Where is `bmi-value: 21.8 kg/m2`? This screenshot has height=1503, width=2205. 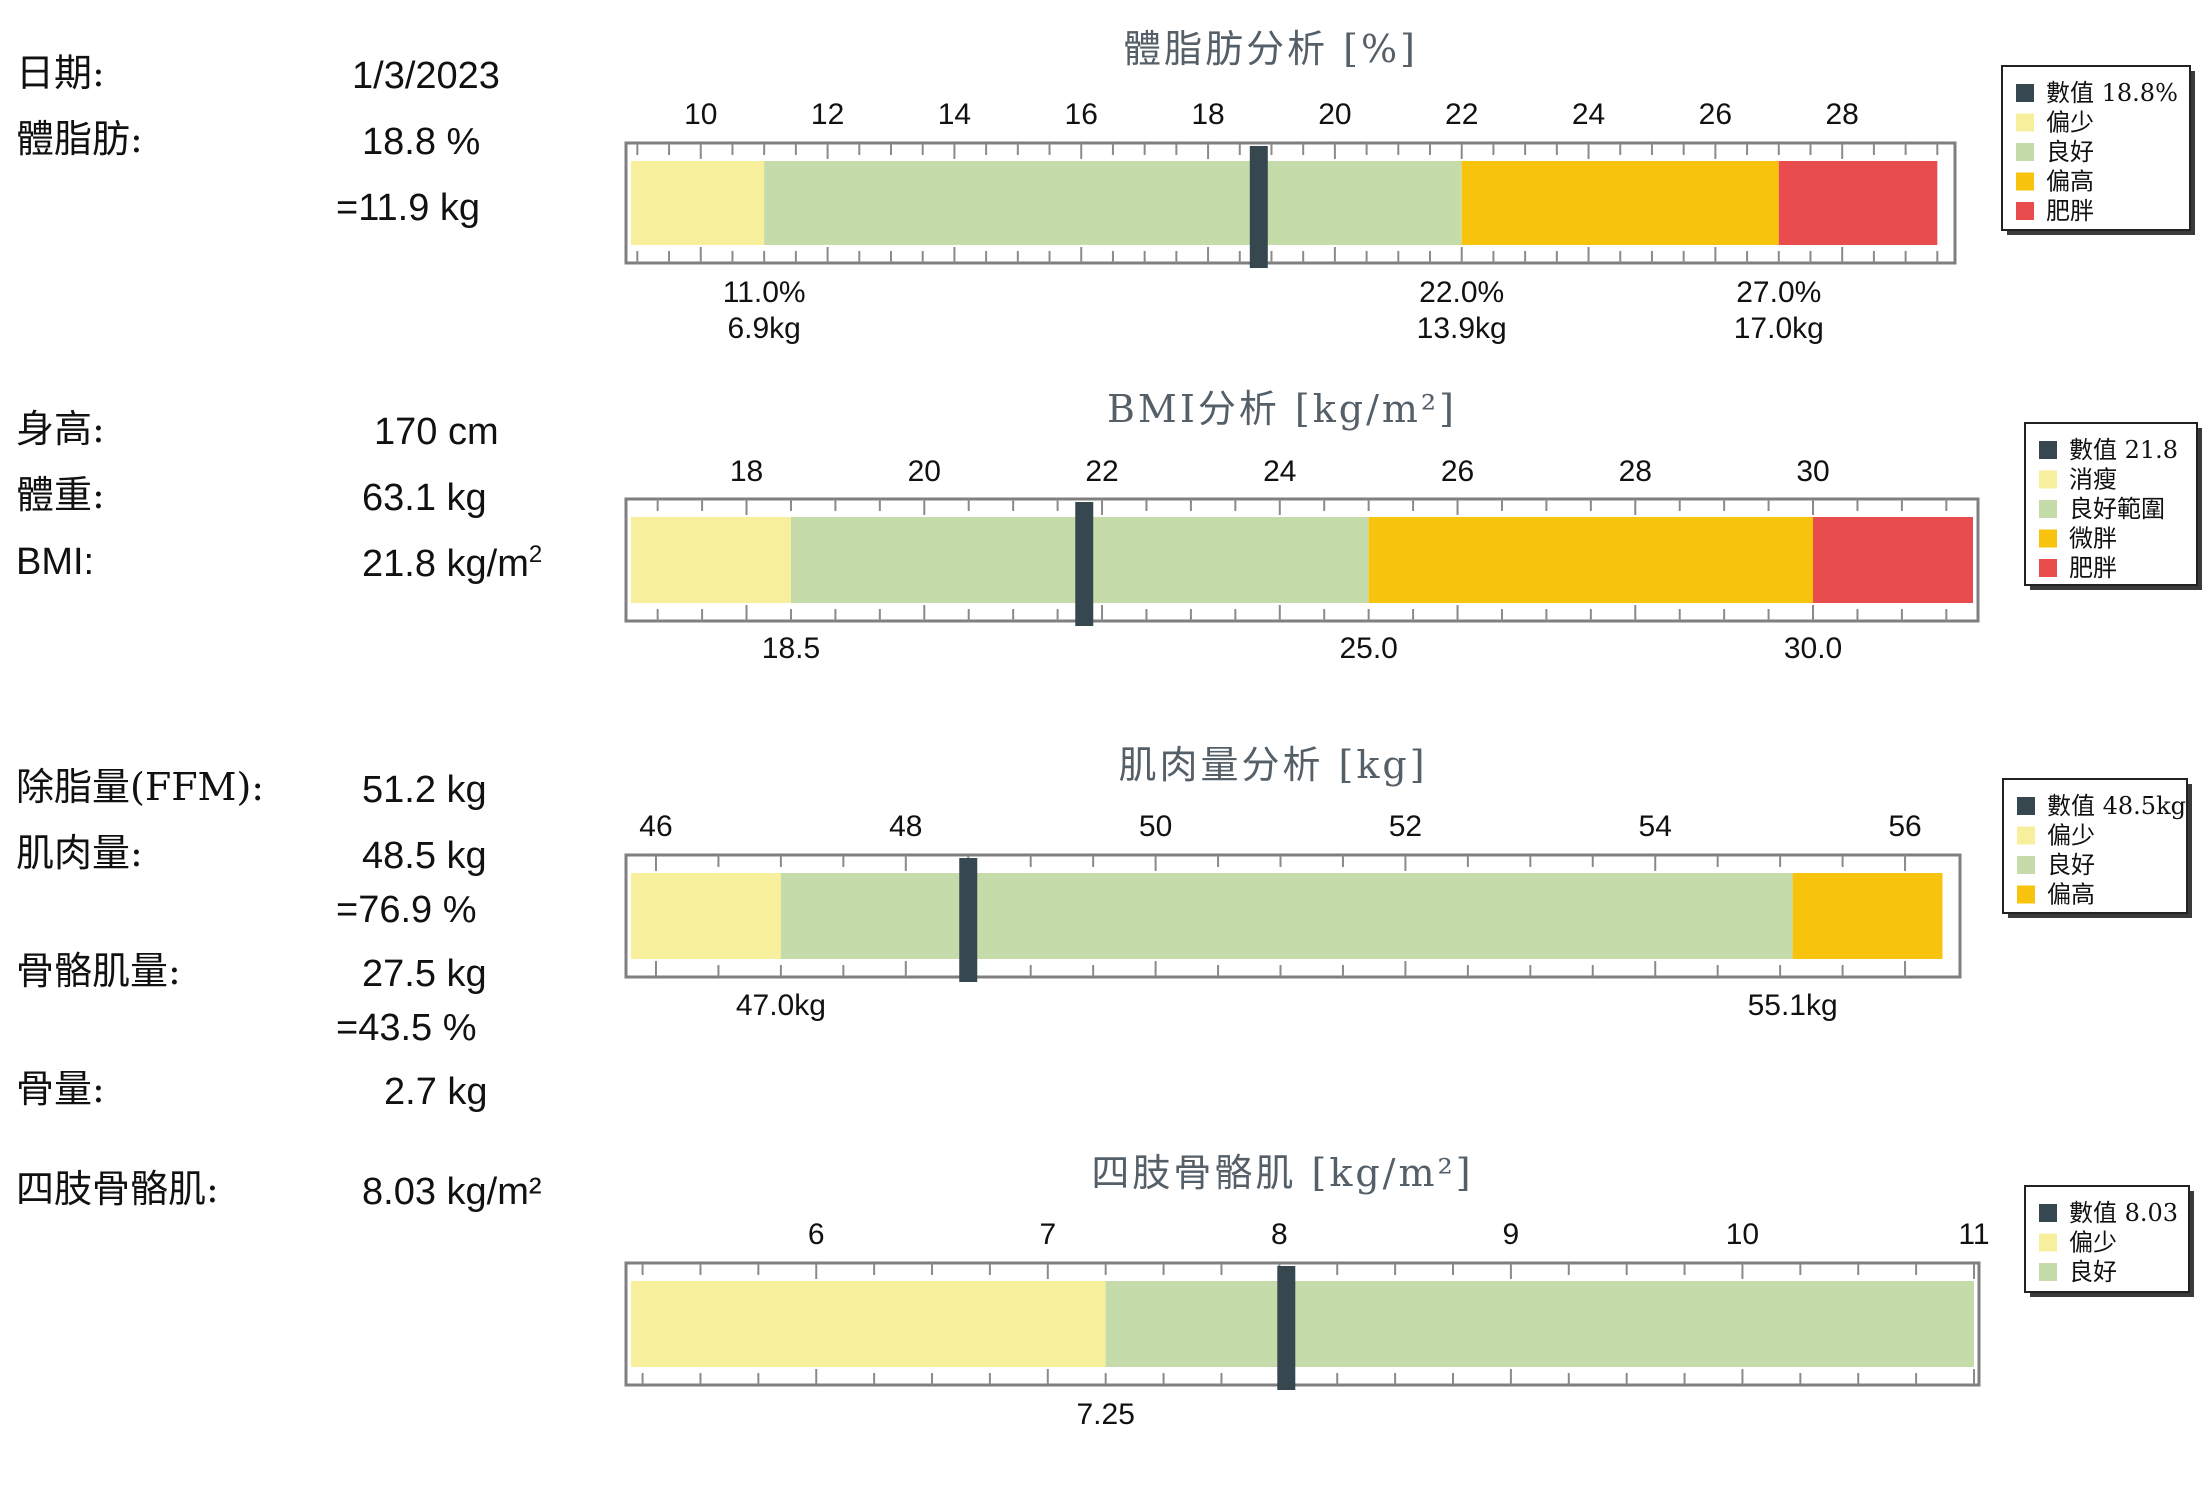
bmi-value: 21.8 kg/m2 is located at coordinates (452, 563).